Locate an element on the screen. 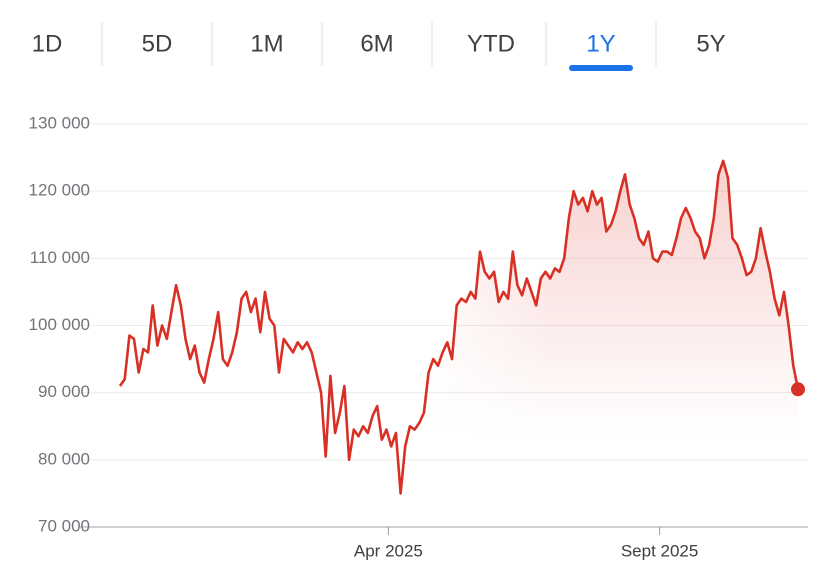 The image size is (829, 582). y-tick-label: 130 000 is located at coordinates (59, 122).